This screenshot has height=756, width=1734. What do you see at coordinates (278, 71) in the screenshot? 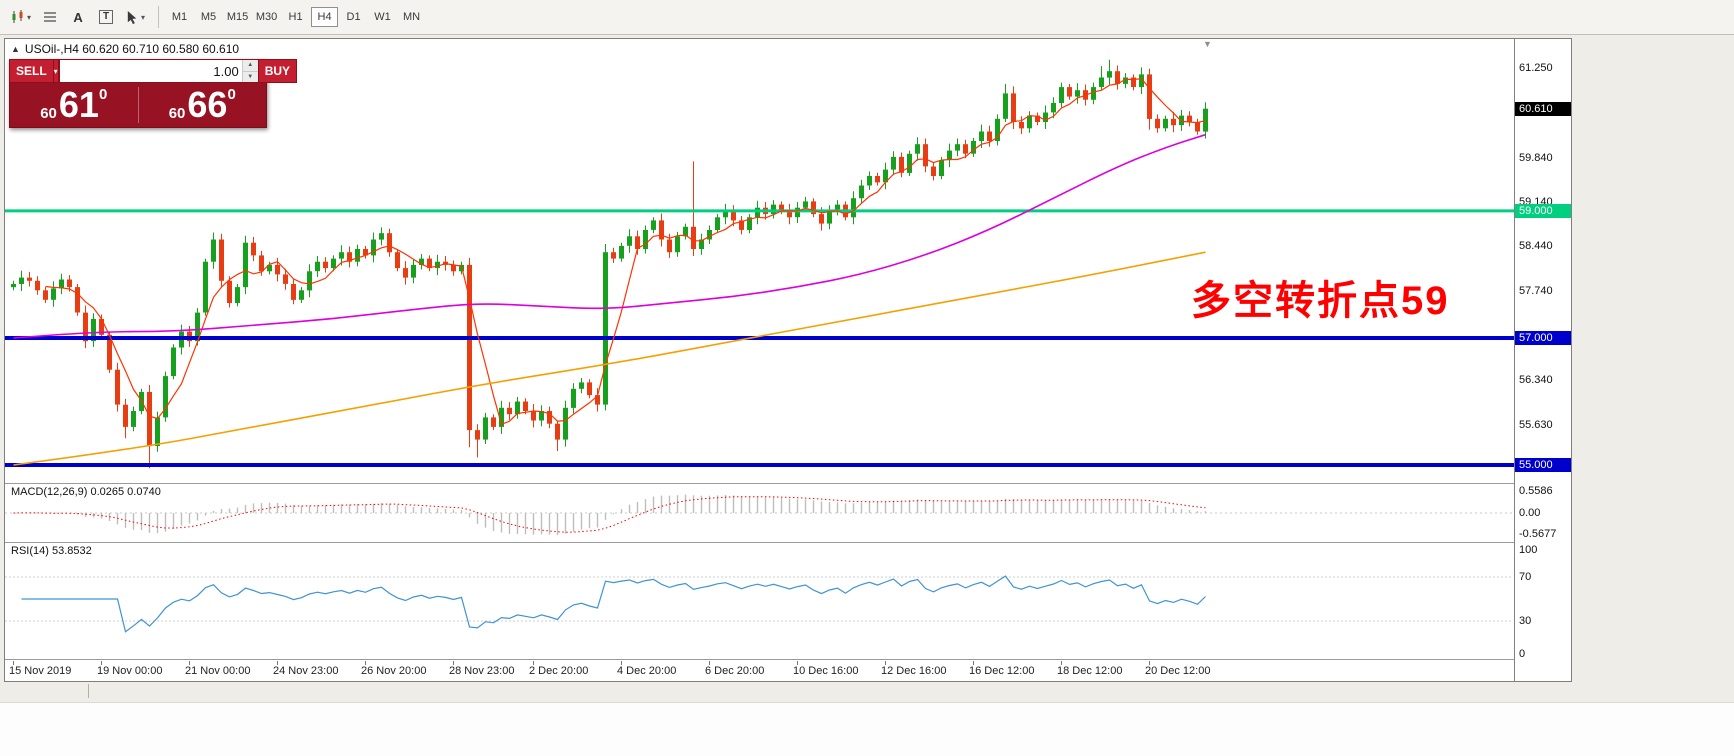
I see `buy-button: BUY` at bounding box center [278, 71].